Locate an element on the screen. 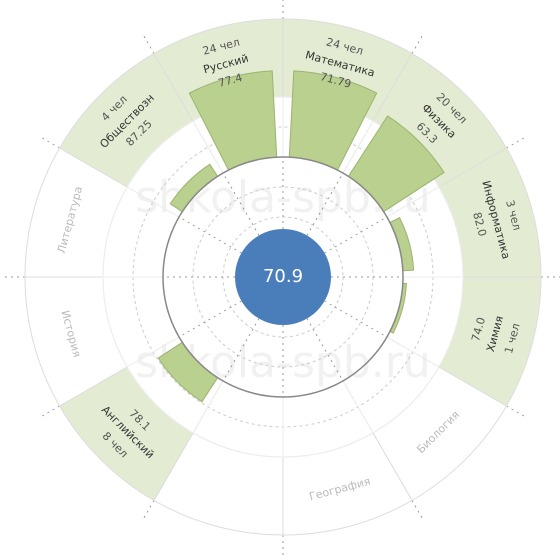 Image resolution: width=560 pixels, height=560 pixels. center-circle is located at coordinates (283, 277).